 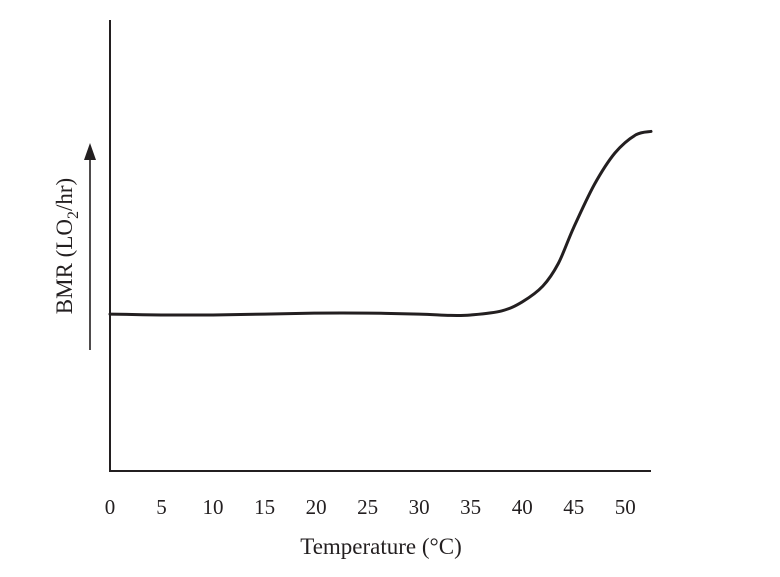 I want to click on x-tick-label: 0, so click(x=110, y=507).